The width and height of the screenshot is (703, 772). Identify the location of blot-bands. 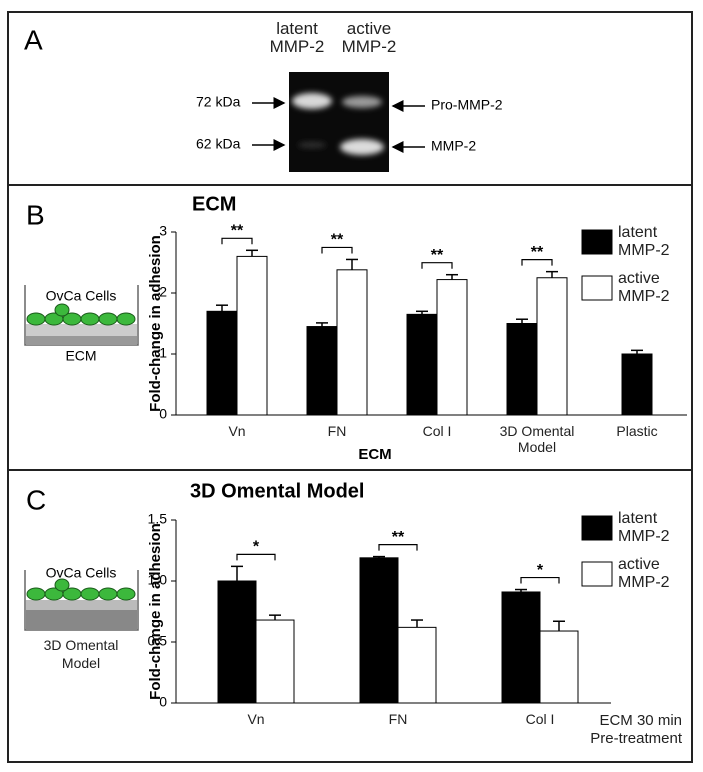
(338, 124).